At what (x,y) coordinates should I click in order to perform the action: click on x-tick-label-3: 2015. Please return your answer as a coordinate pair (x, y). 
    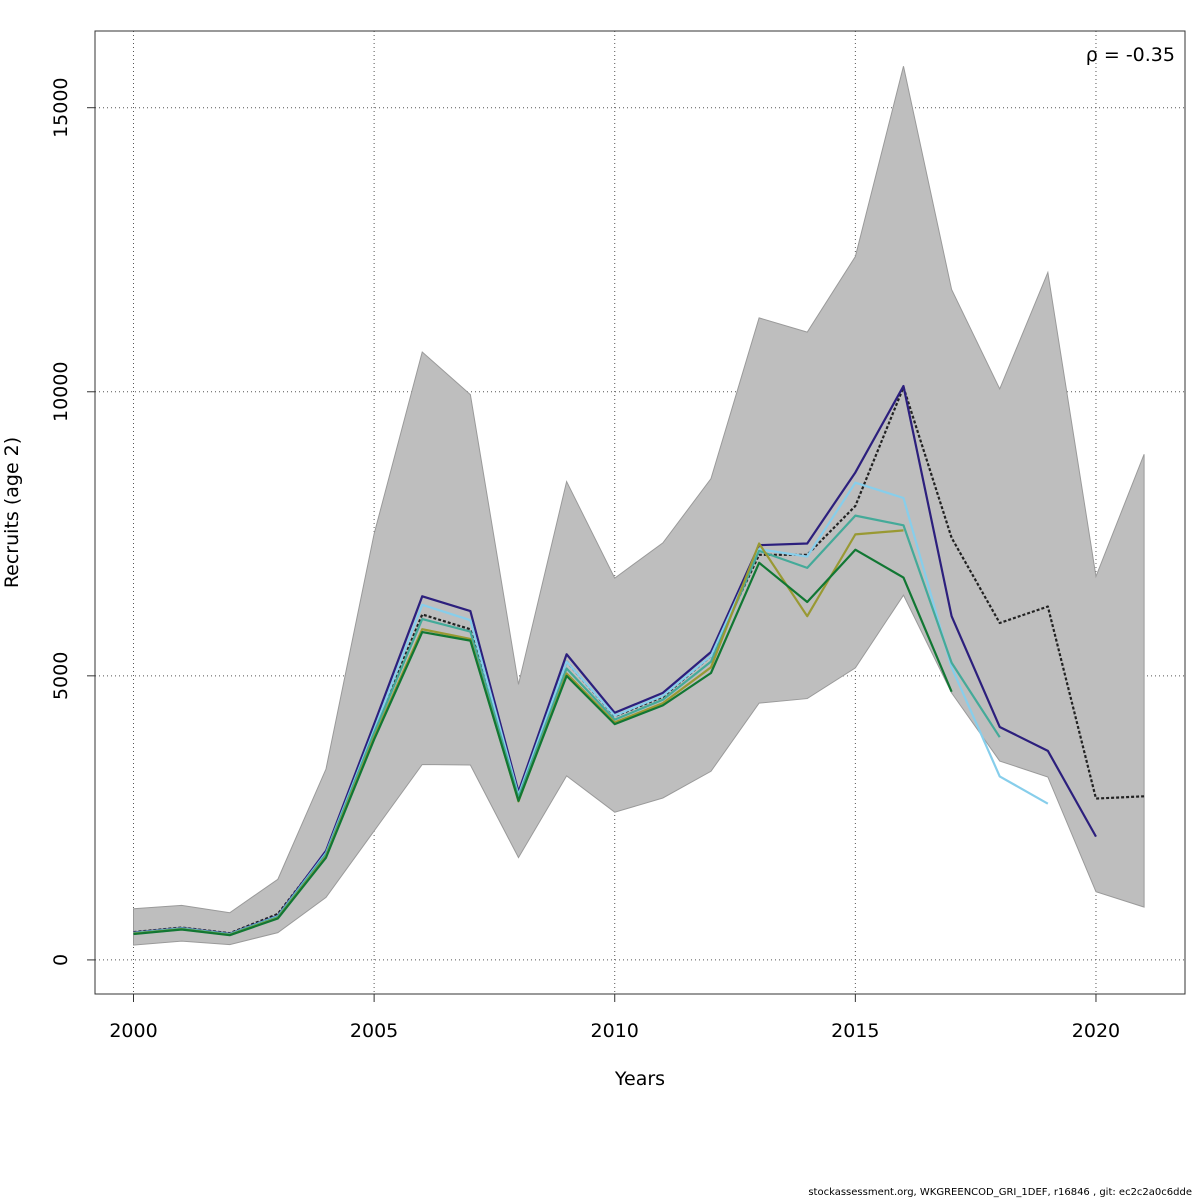
    Looking at the image, I should click on (855, 1031).